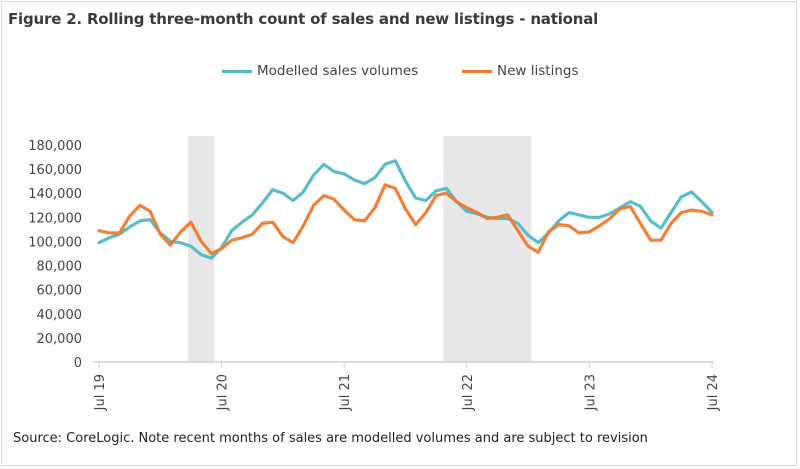  Describe the element at coordinates (405, 219) in the screenshot. I see `series-line-listings` at that location.